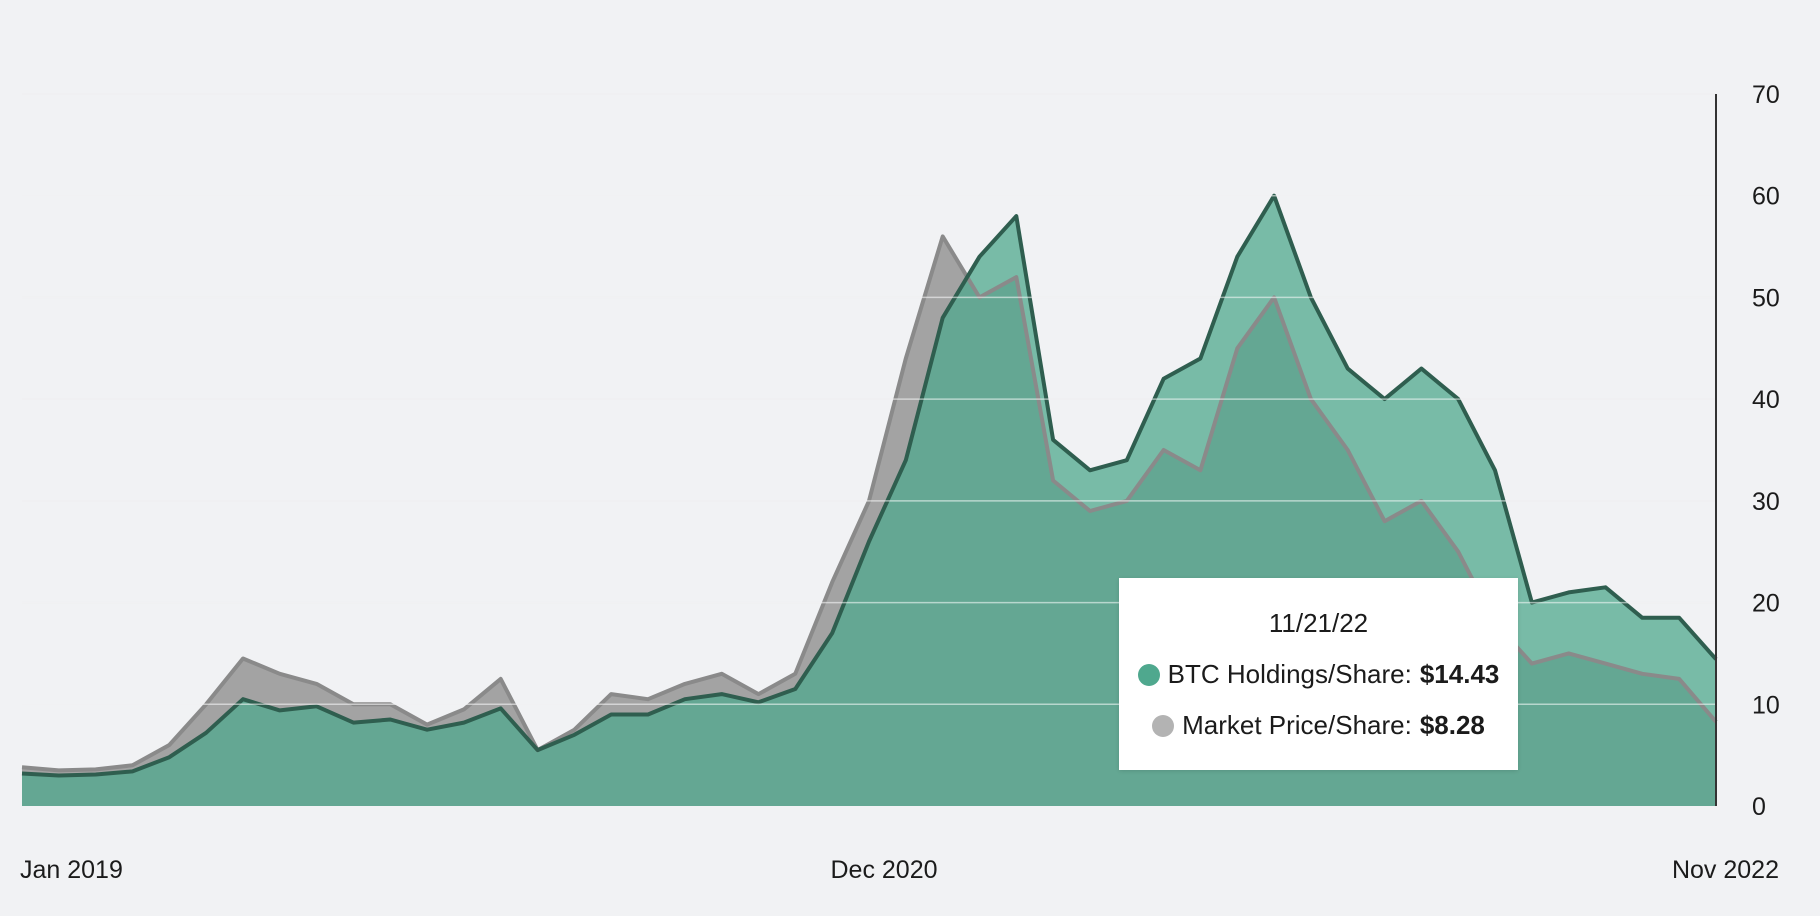 This screenshot has height=916, width=1820. Describe the element at coordinates (71, 870) in the screenshot. I see `x-tick-label: Jan 2019` at that location.